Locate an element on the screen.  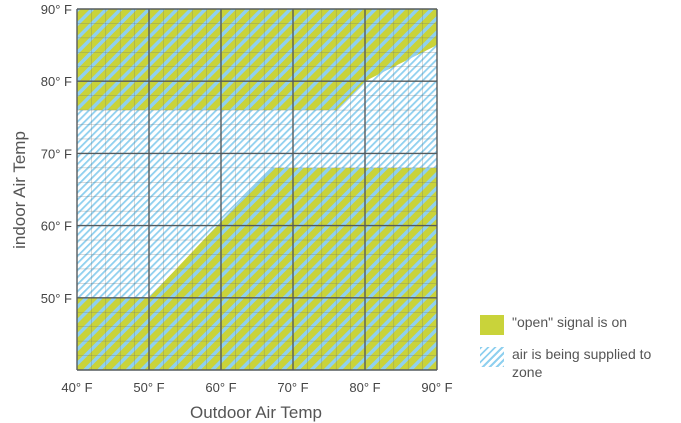
y-tick-label: 50° F is located at coordinates (56, 298).